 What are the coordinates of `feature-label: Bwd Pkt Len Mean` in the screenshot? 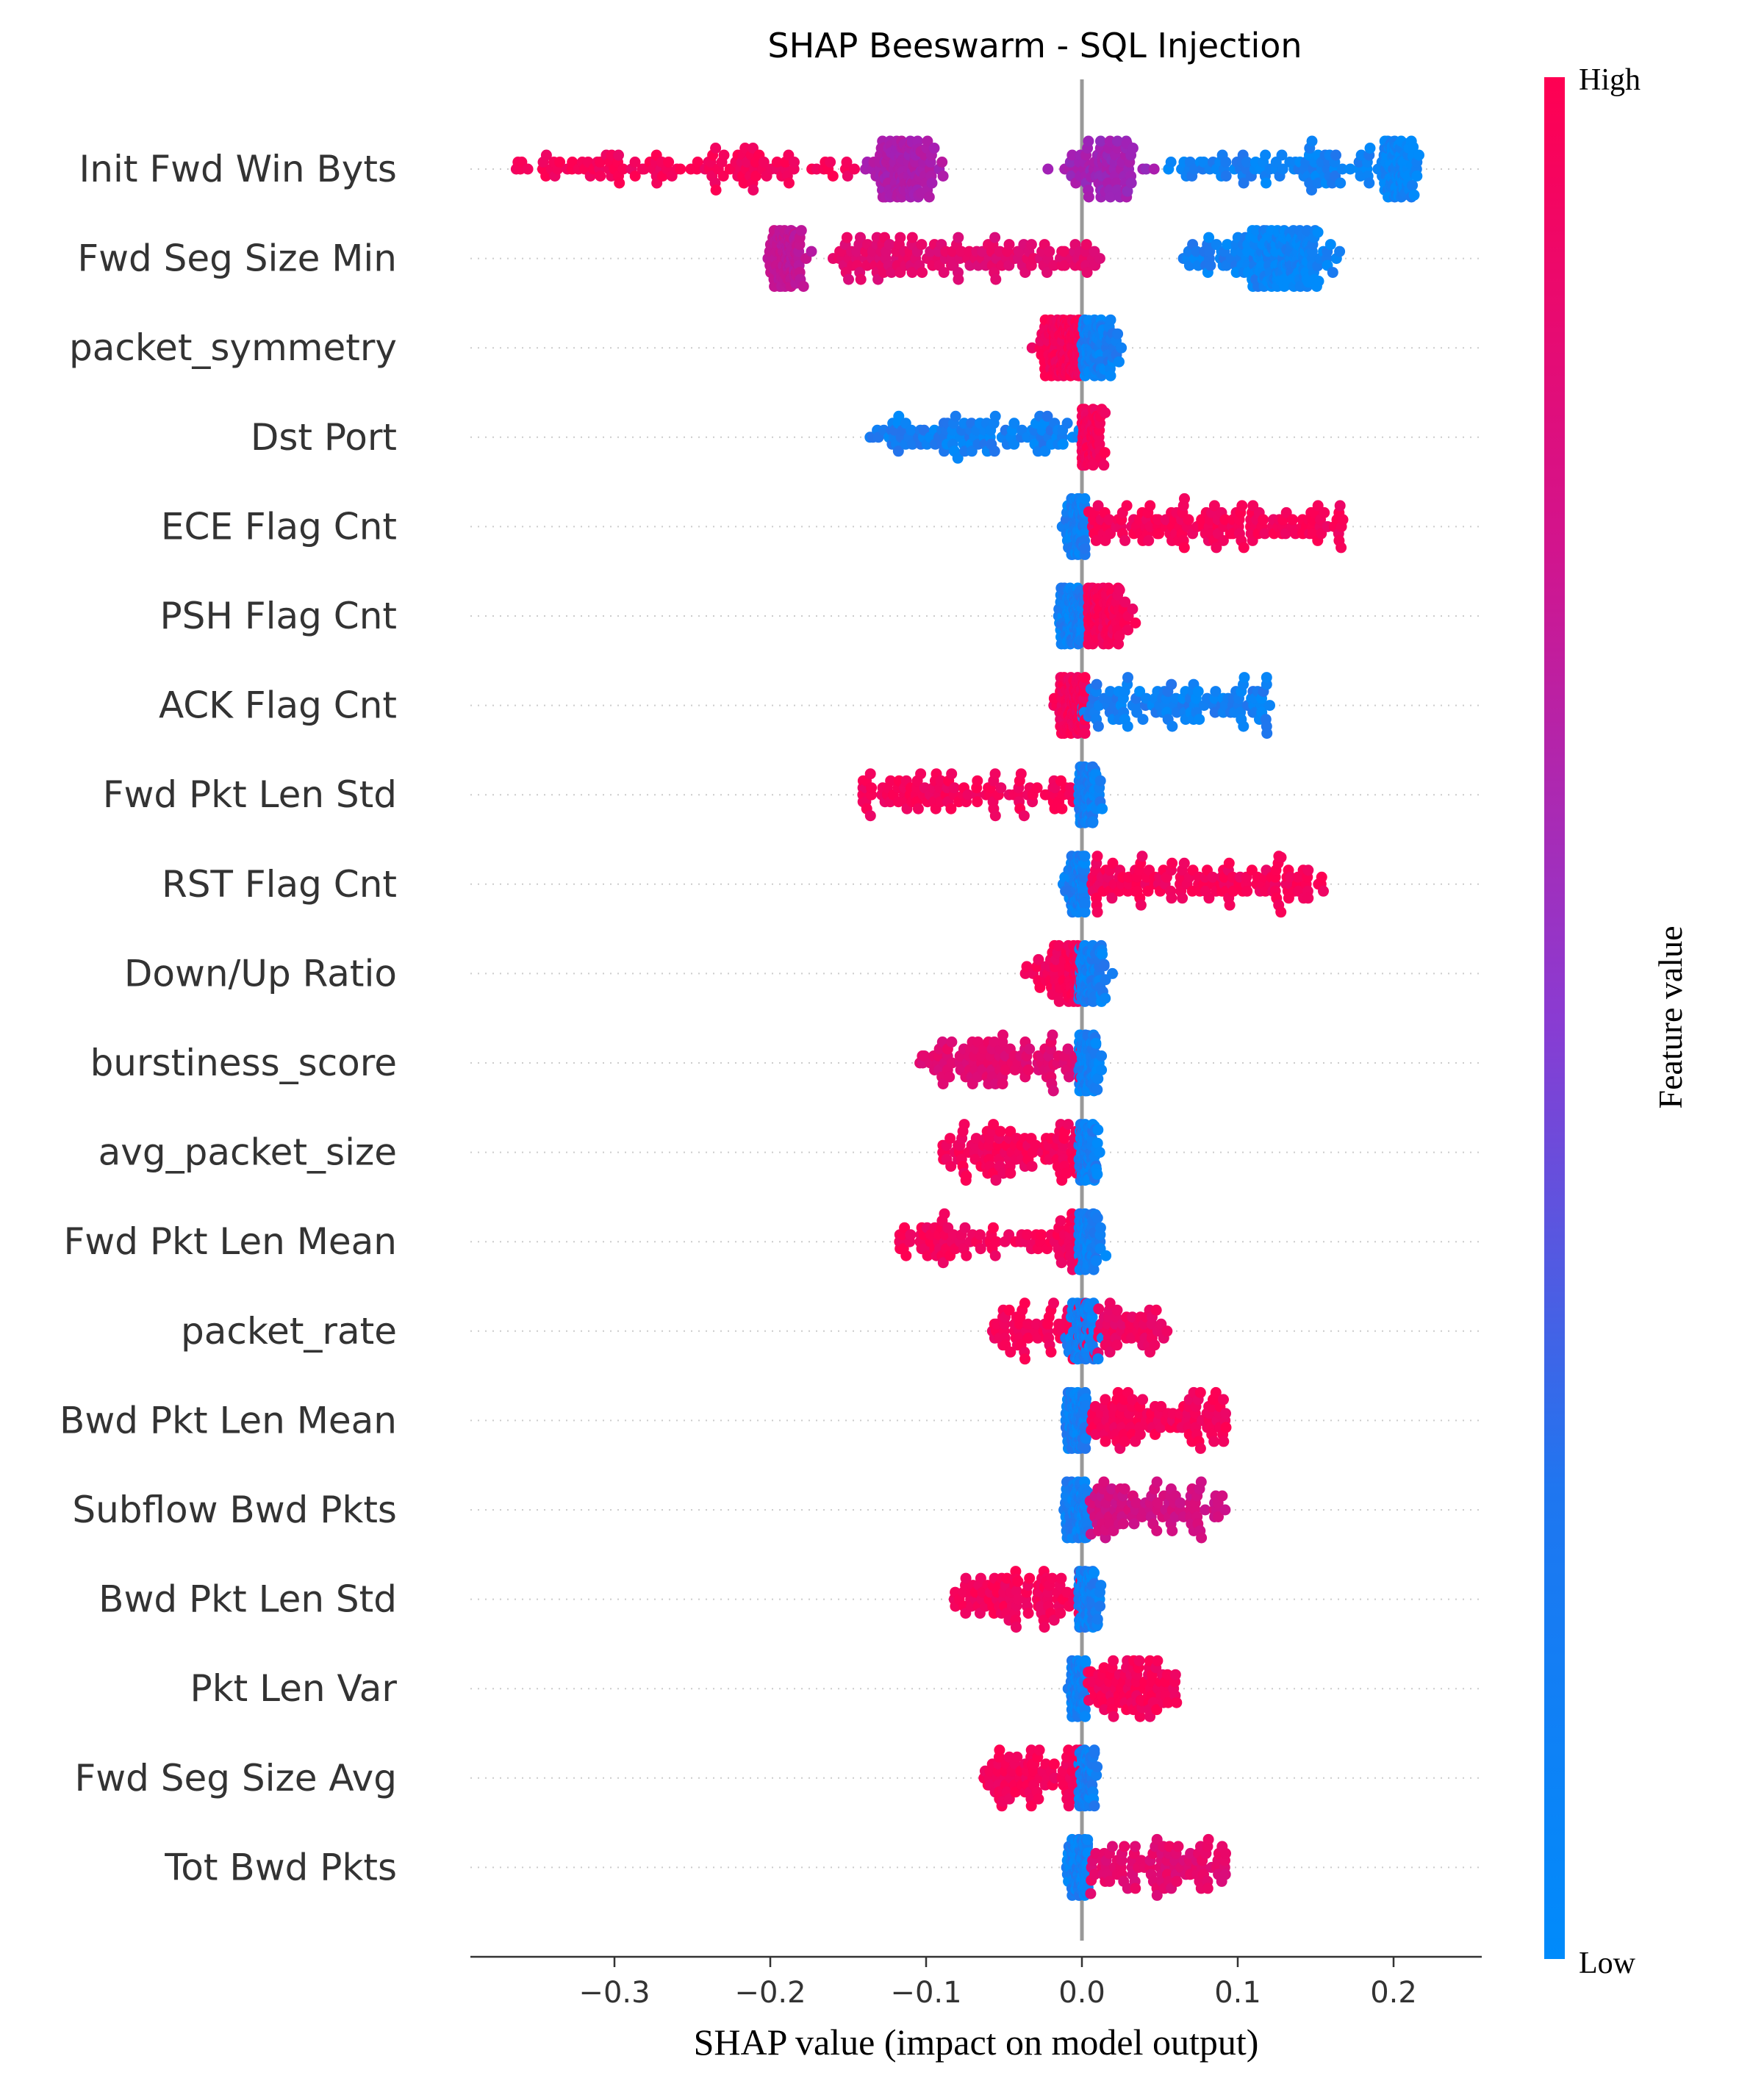 It's located at (228, 1420).